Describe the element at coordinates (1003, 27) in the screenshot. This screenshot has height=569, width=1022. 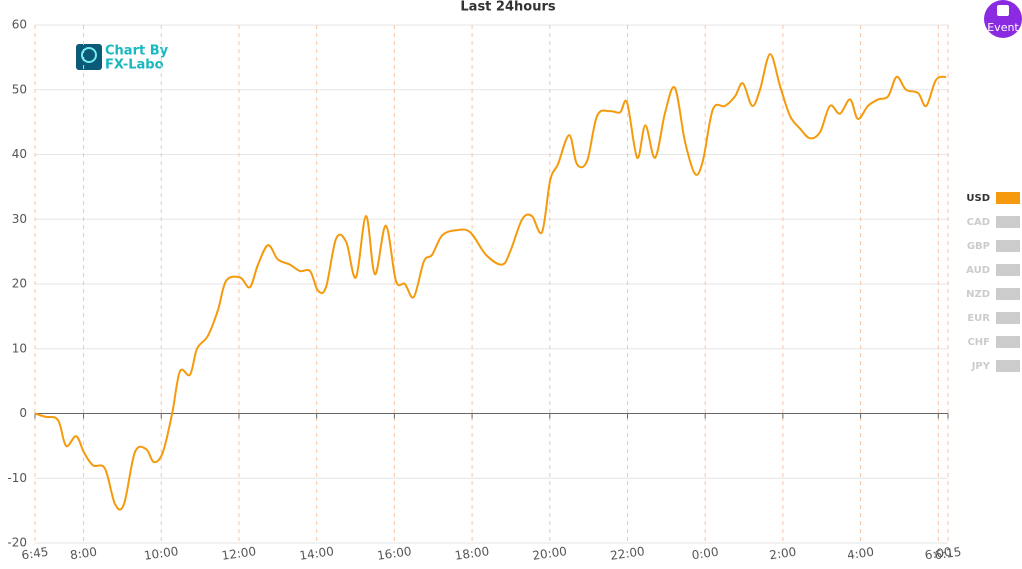
I see `event-label: Event` at that location.